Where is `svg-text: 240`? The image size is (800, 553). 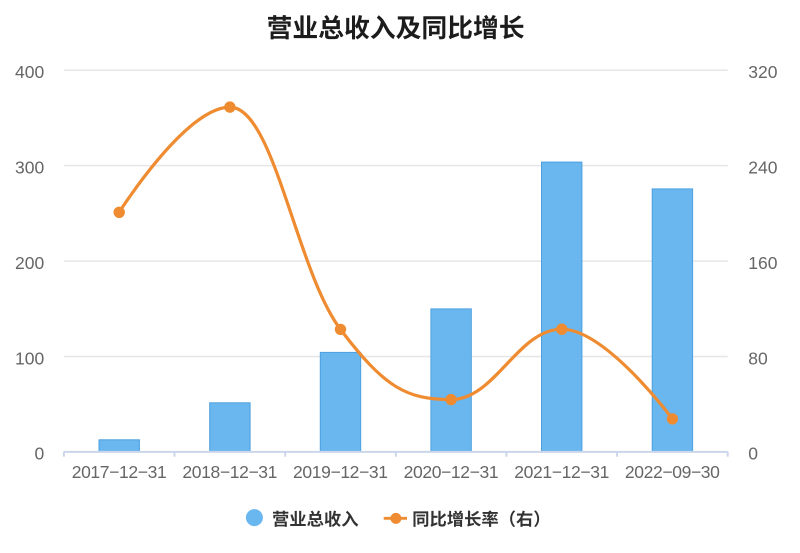
svg-text: 240 is located at coordinates (762, 168).